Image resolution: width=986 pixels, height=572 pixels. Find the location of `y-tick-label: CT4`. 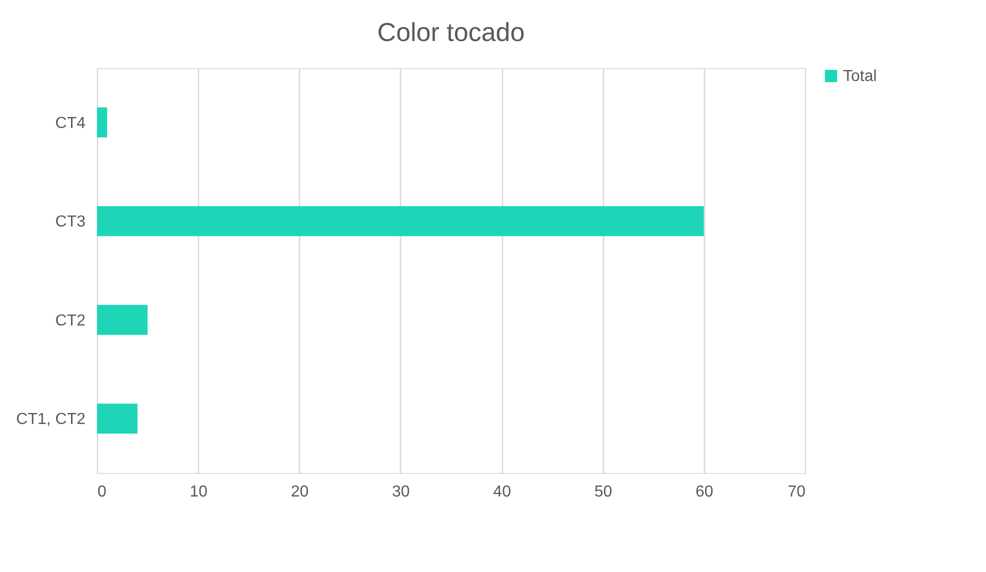

y-tick-label: CT4 is located at coordinates (70, 123).